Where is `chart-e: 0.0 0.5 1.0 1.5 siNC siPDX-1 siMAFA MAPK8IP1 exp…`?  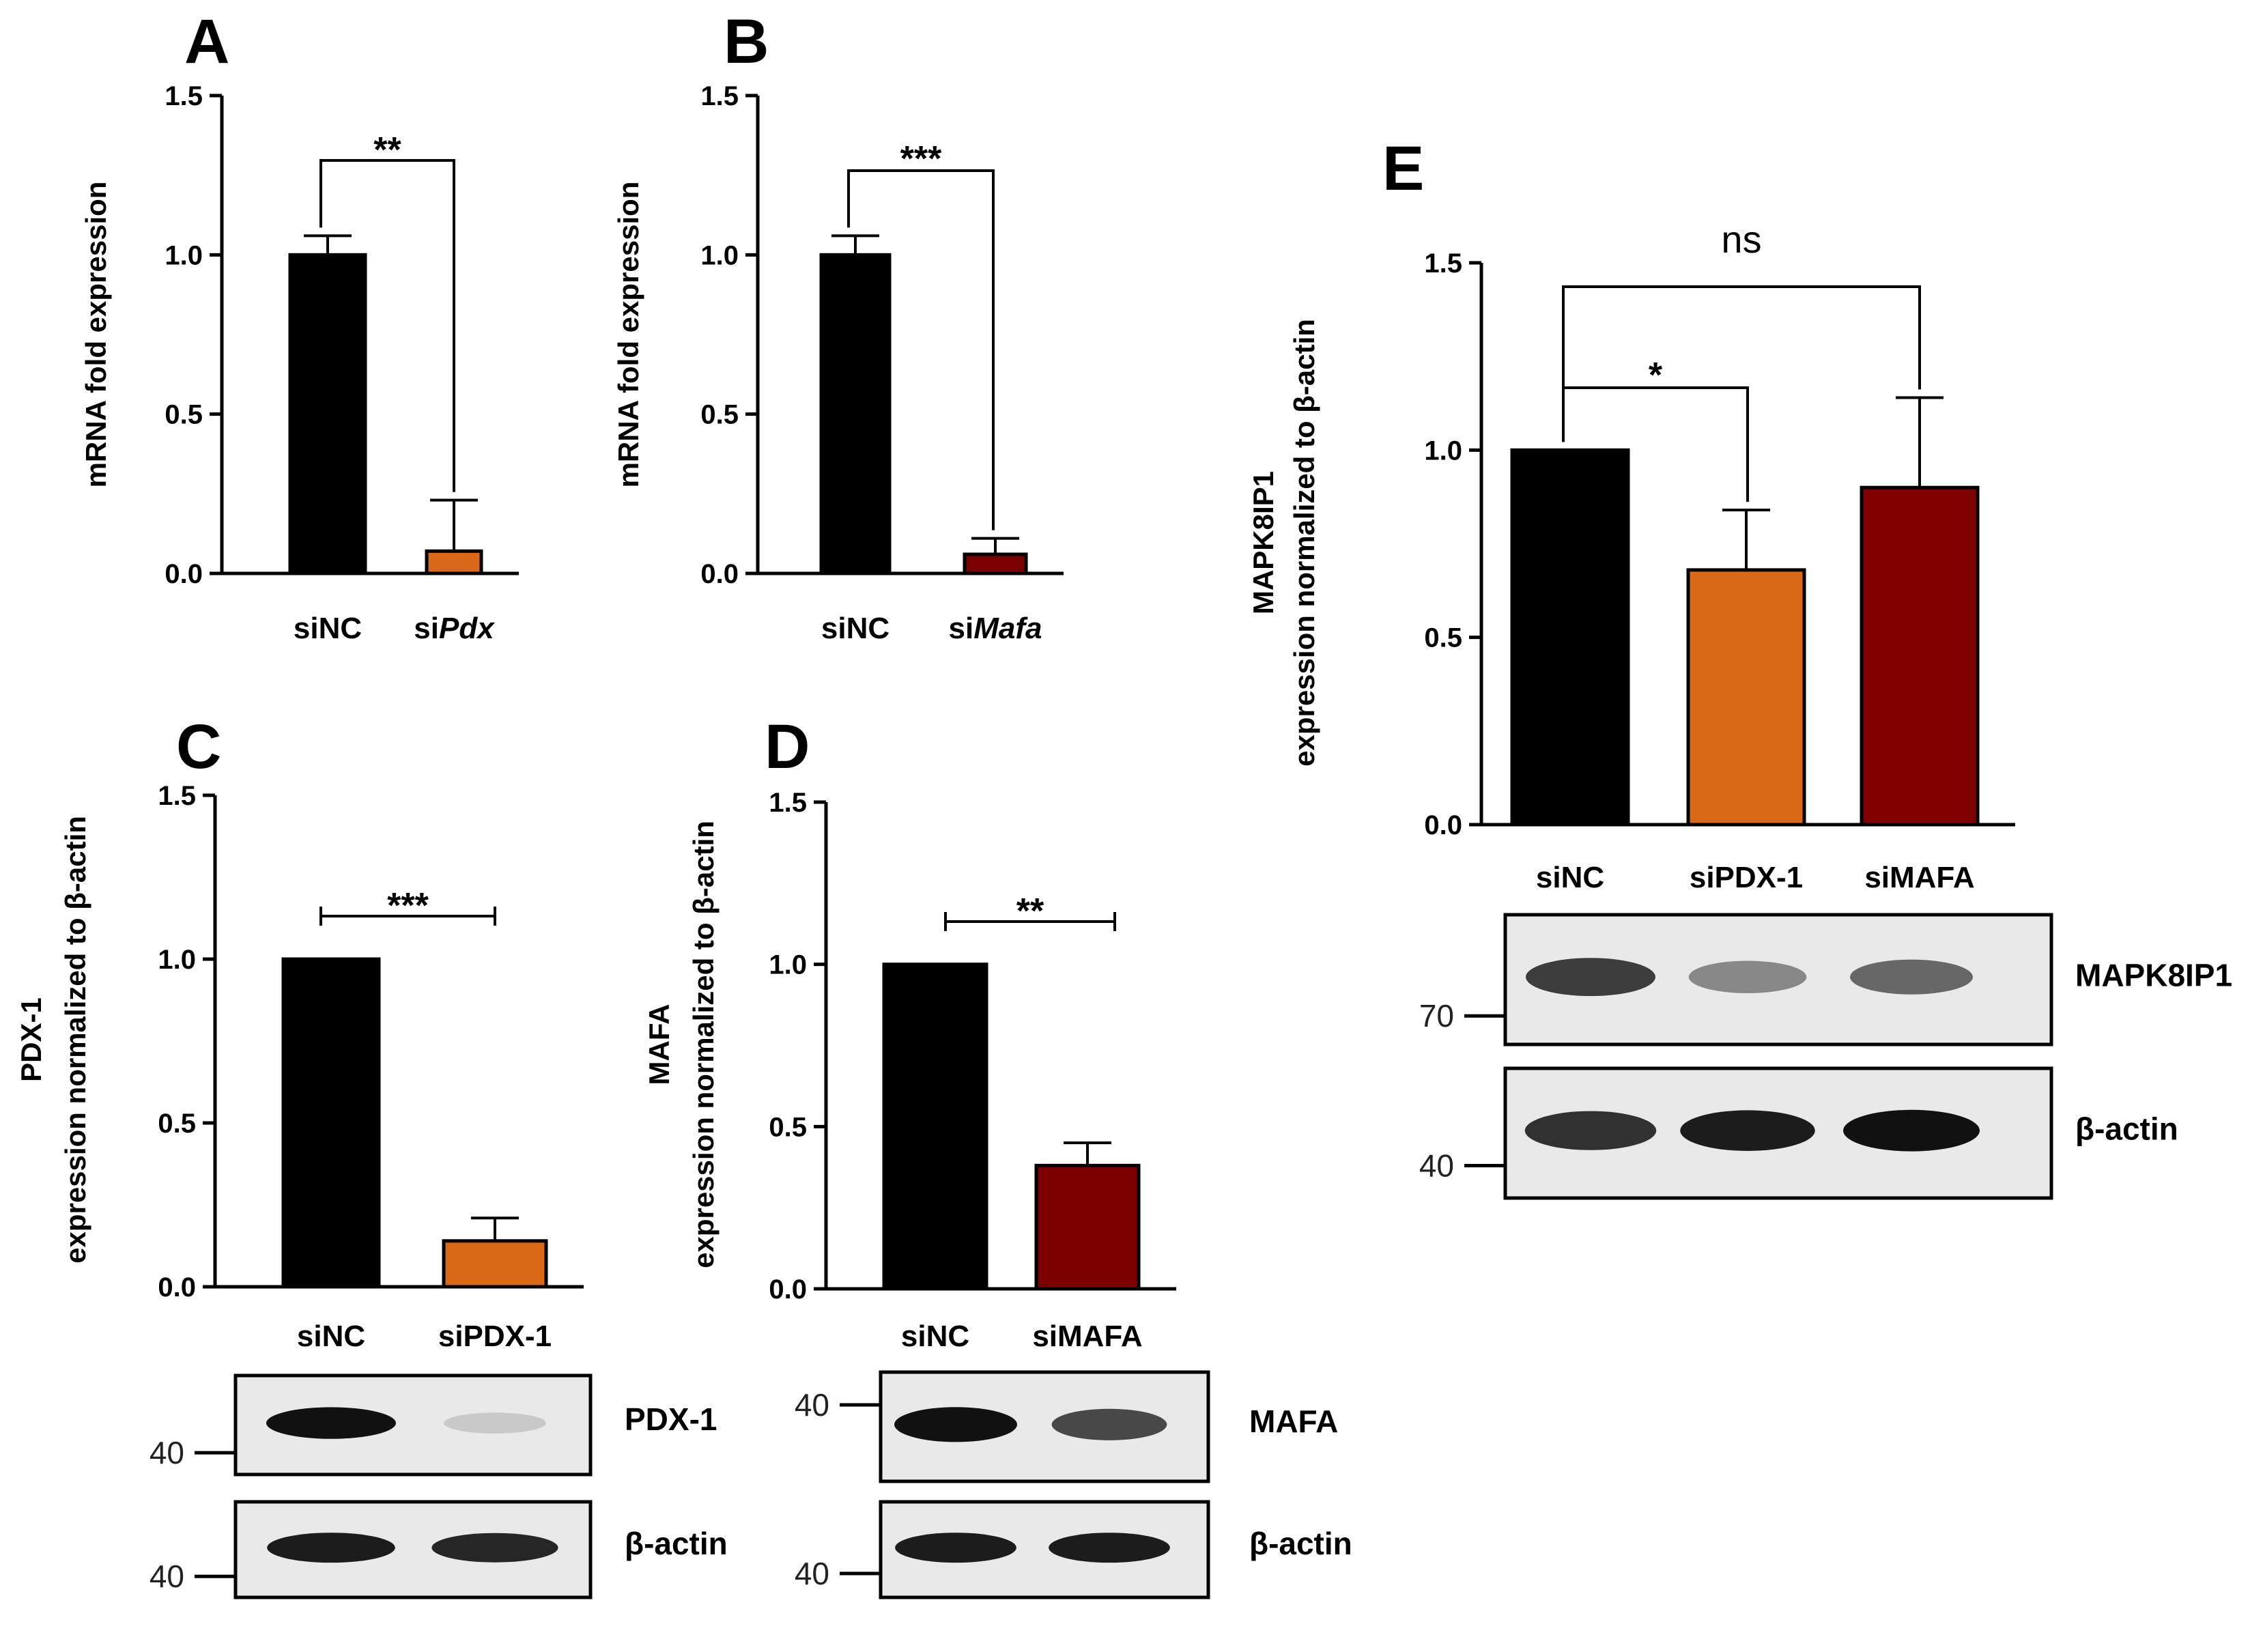 chart-e: 0.0 0.5 1.0 1.5 siNC siPDX-1 siMAFA MAPK8IP1 exp… is located at coordinates (1631, 556).